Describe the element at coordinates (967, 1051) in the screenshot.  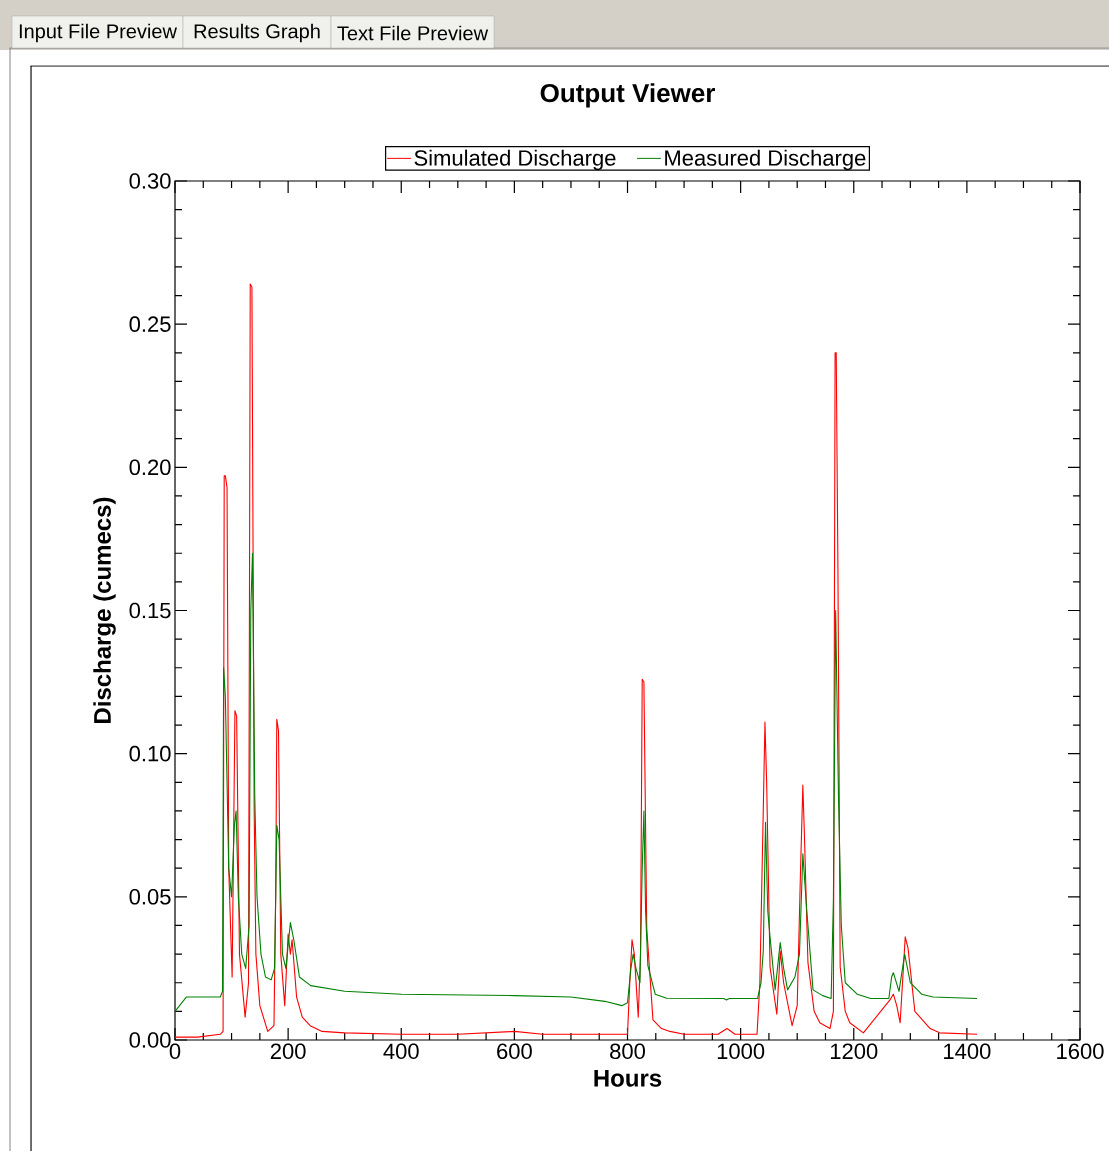
I see `x-tick-label: 1400` at that location.